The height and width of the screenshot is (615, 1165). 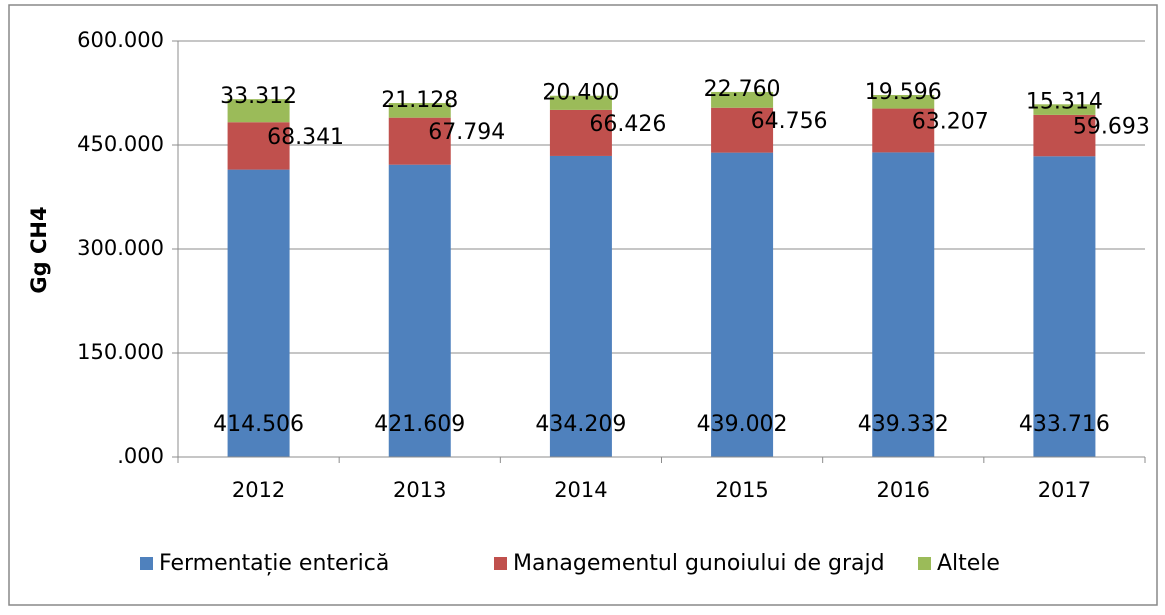 What do you see at coordinates (1111, 127) in the screenshot?
I see `data-label: 59.693` at bounding box center [1111, 127].